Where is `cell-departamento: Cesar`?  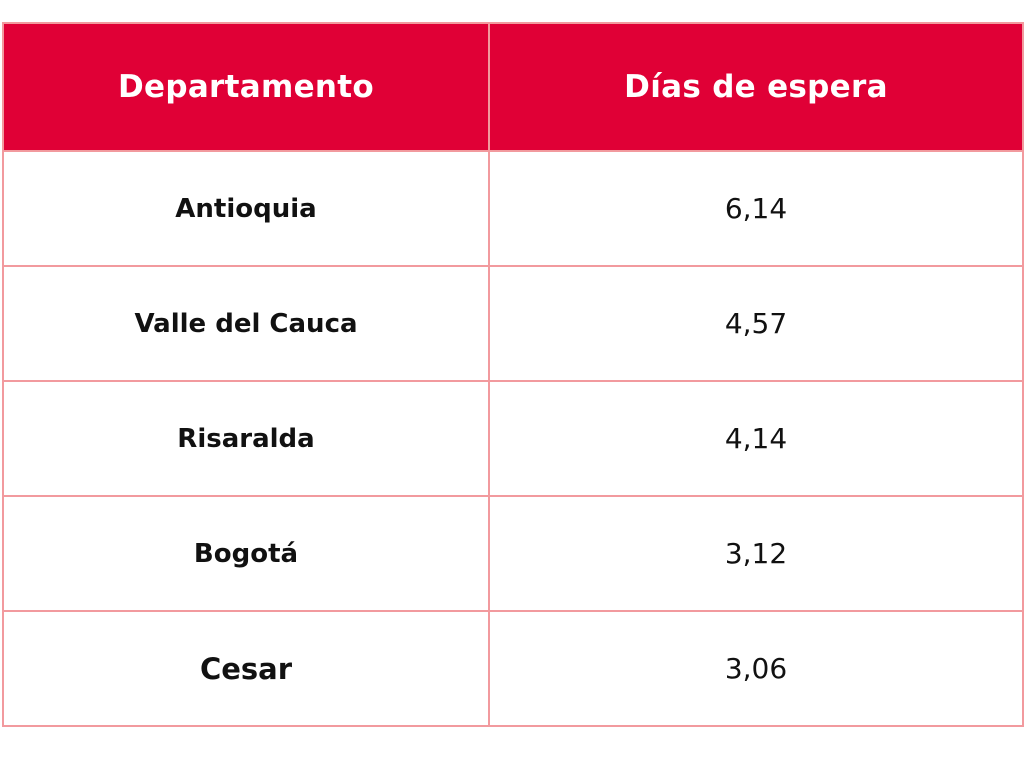 cell-departamento: Cesar is located at coordinates (246, 668).